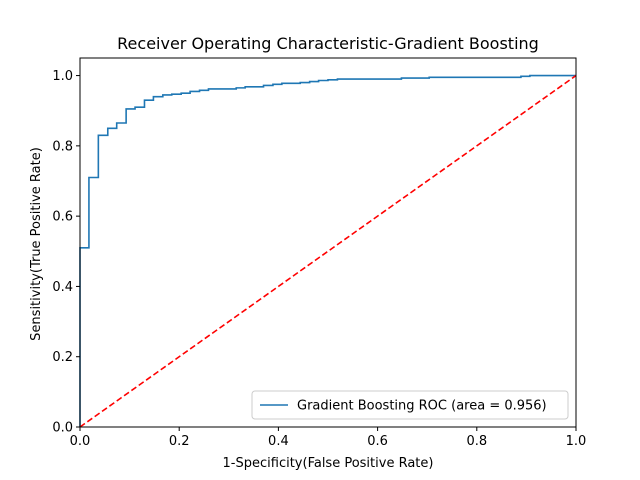 The height and width of the screenshot is (480, 640). I want to click on x-tick-label: 1.0, so click(576, 441).